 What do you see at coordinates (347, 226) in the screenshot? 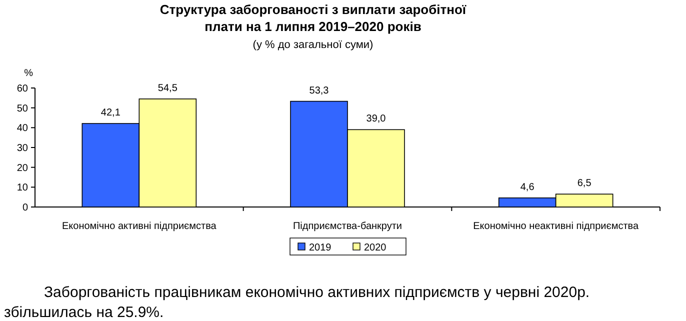
I see `x-tick-label: Підприємства-банкрути` at bounding box center [347, 226].